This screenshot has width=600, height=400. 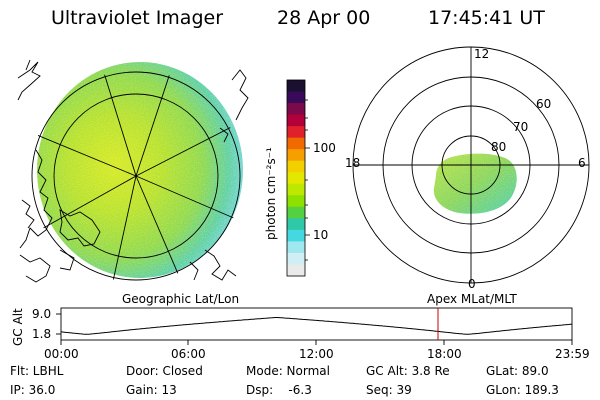 What do you see at coordinates (137, 18) in the screenshot?
I see `instrument-title: Ultraviolet Imager` at bounding box center [137, 18].